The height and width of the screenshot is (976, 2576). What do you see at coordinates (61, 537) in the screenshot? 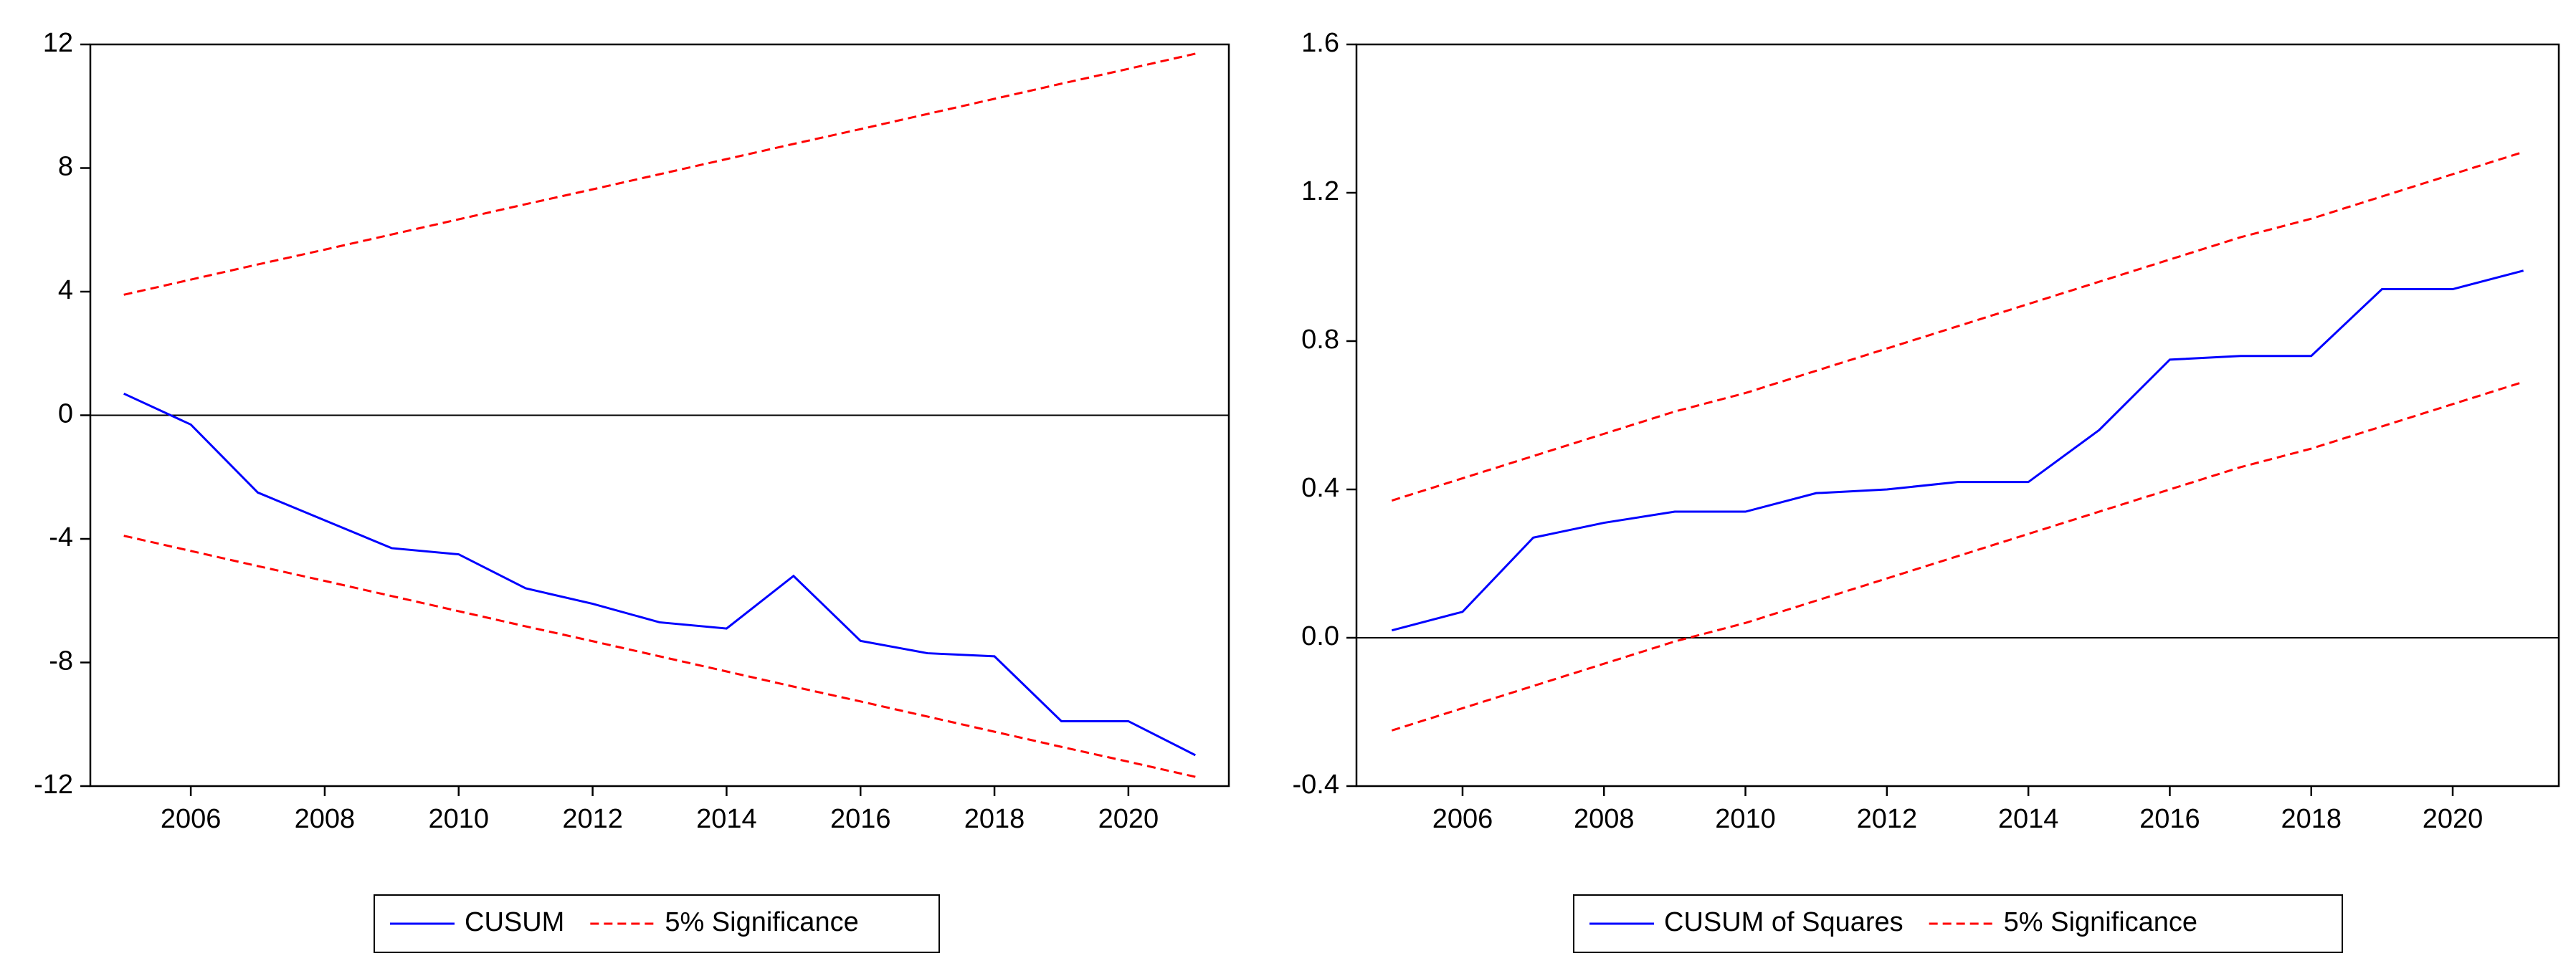
I see `y-tick-label: -4` at bounding box center [61, 537].